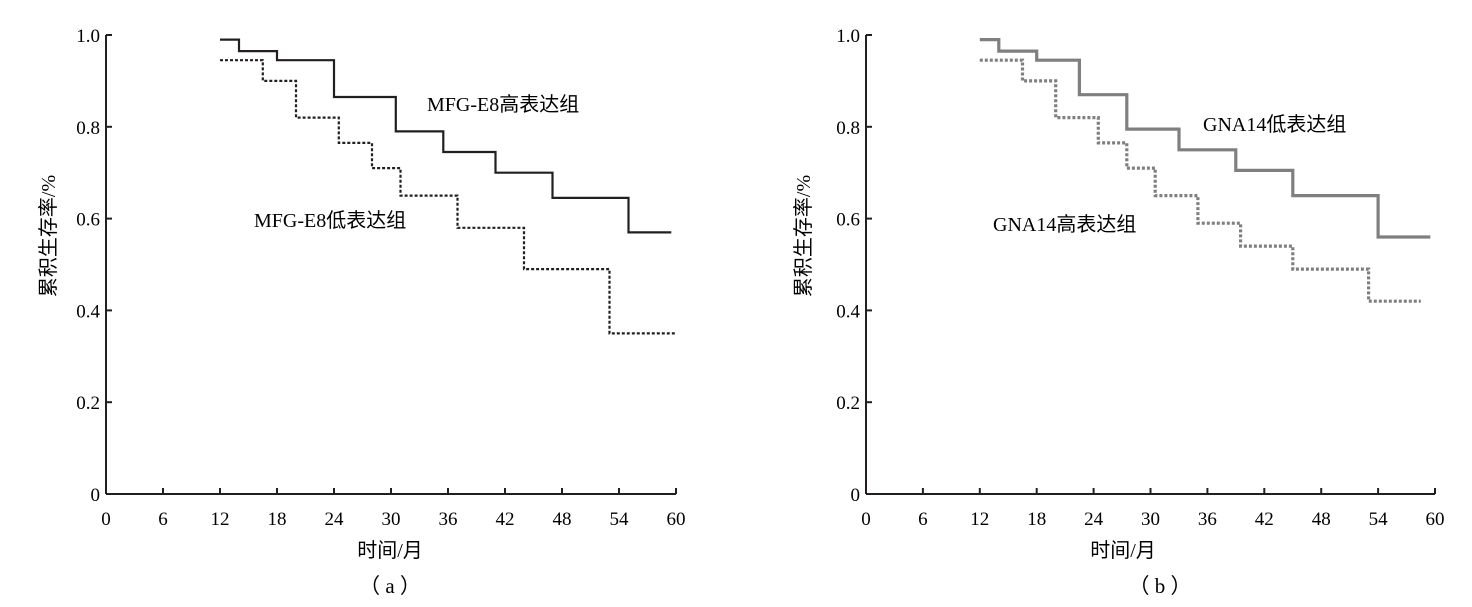 The height and width of the screenshot is (607, 1472). I want to click on x-axis-title-b: 时间/月, so click(1123, 550).